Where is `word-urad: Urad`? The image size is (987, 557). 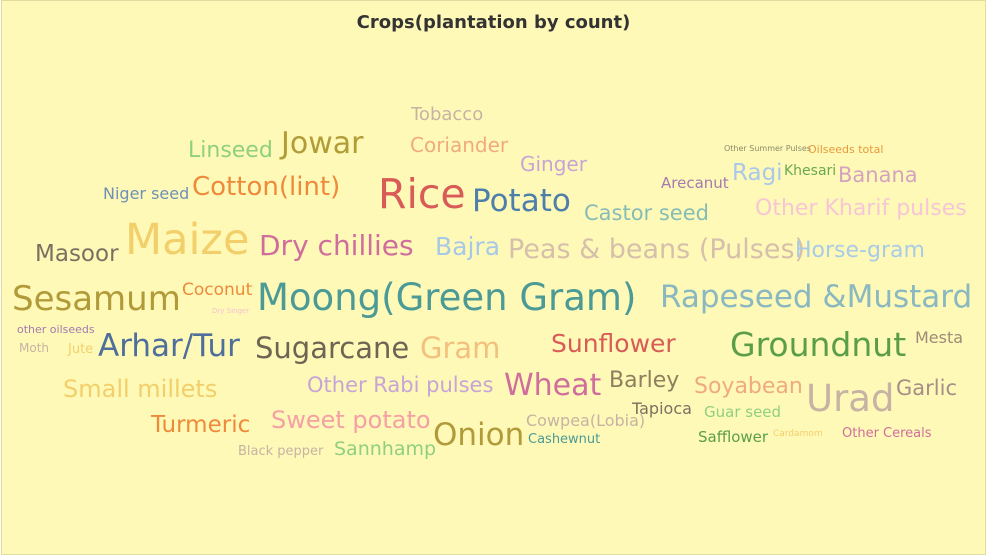
word-urad: Urad is located at coordinates (850, 398).